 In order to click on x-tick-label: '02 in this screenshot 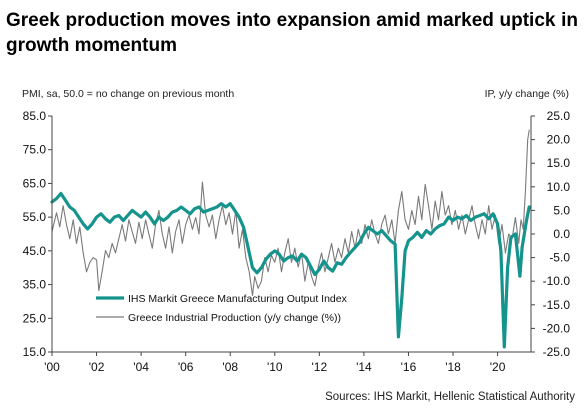, I will do `click(97, 367)`.